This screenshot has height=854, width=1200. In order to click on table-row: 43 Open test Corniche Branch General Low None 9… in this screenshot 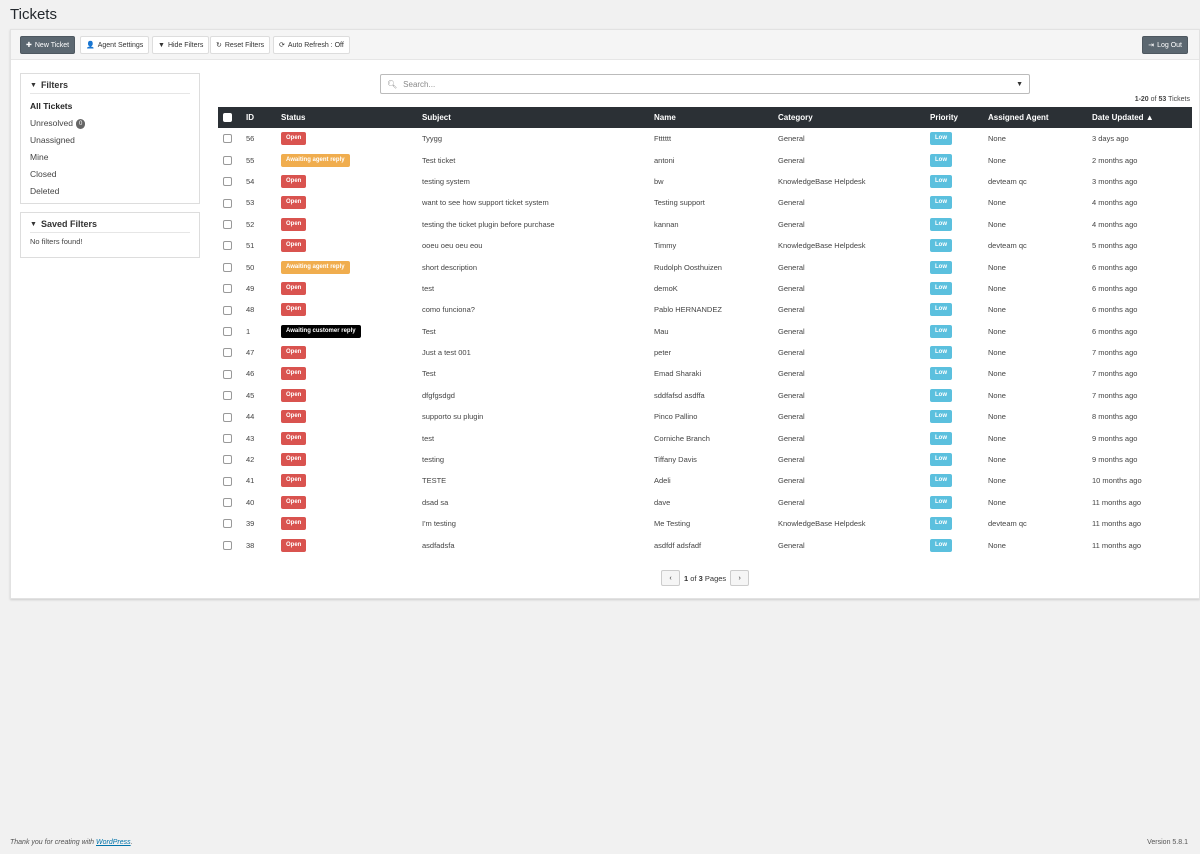, I will do `click(705, 437)`.